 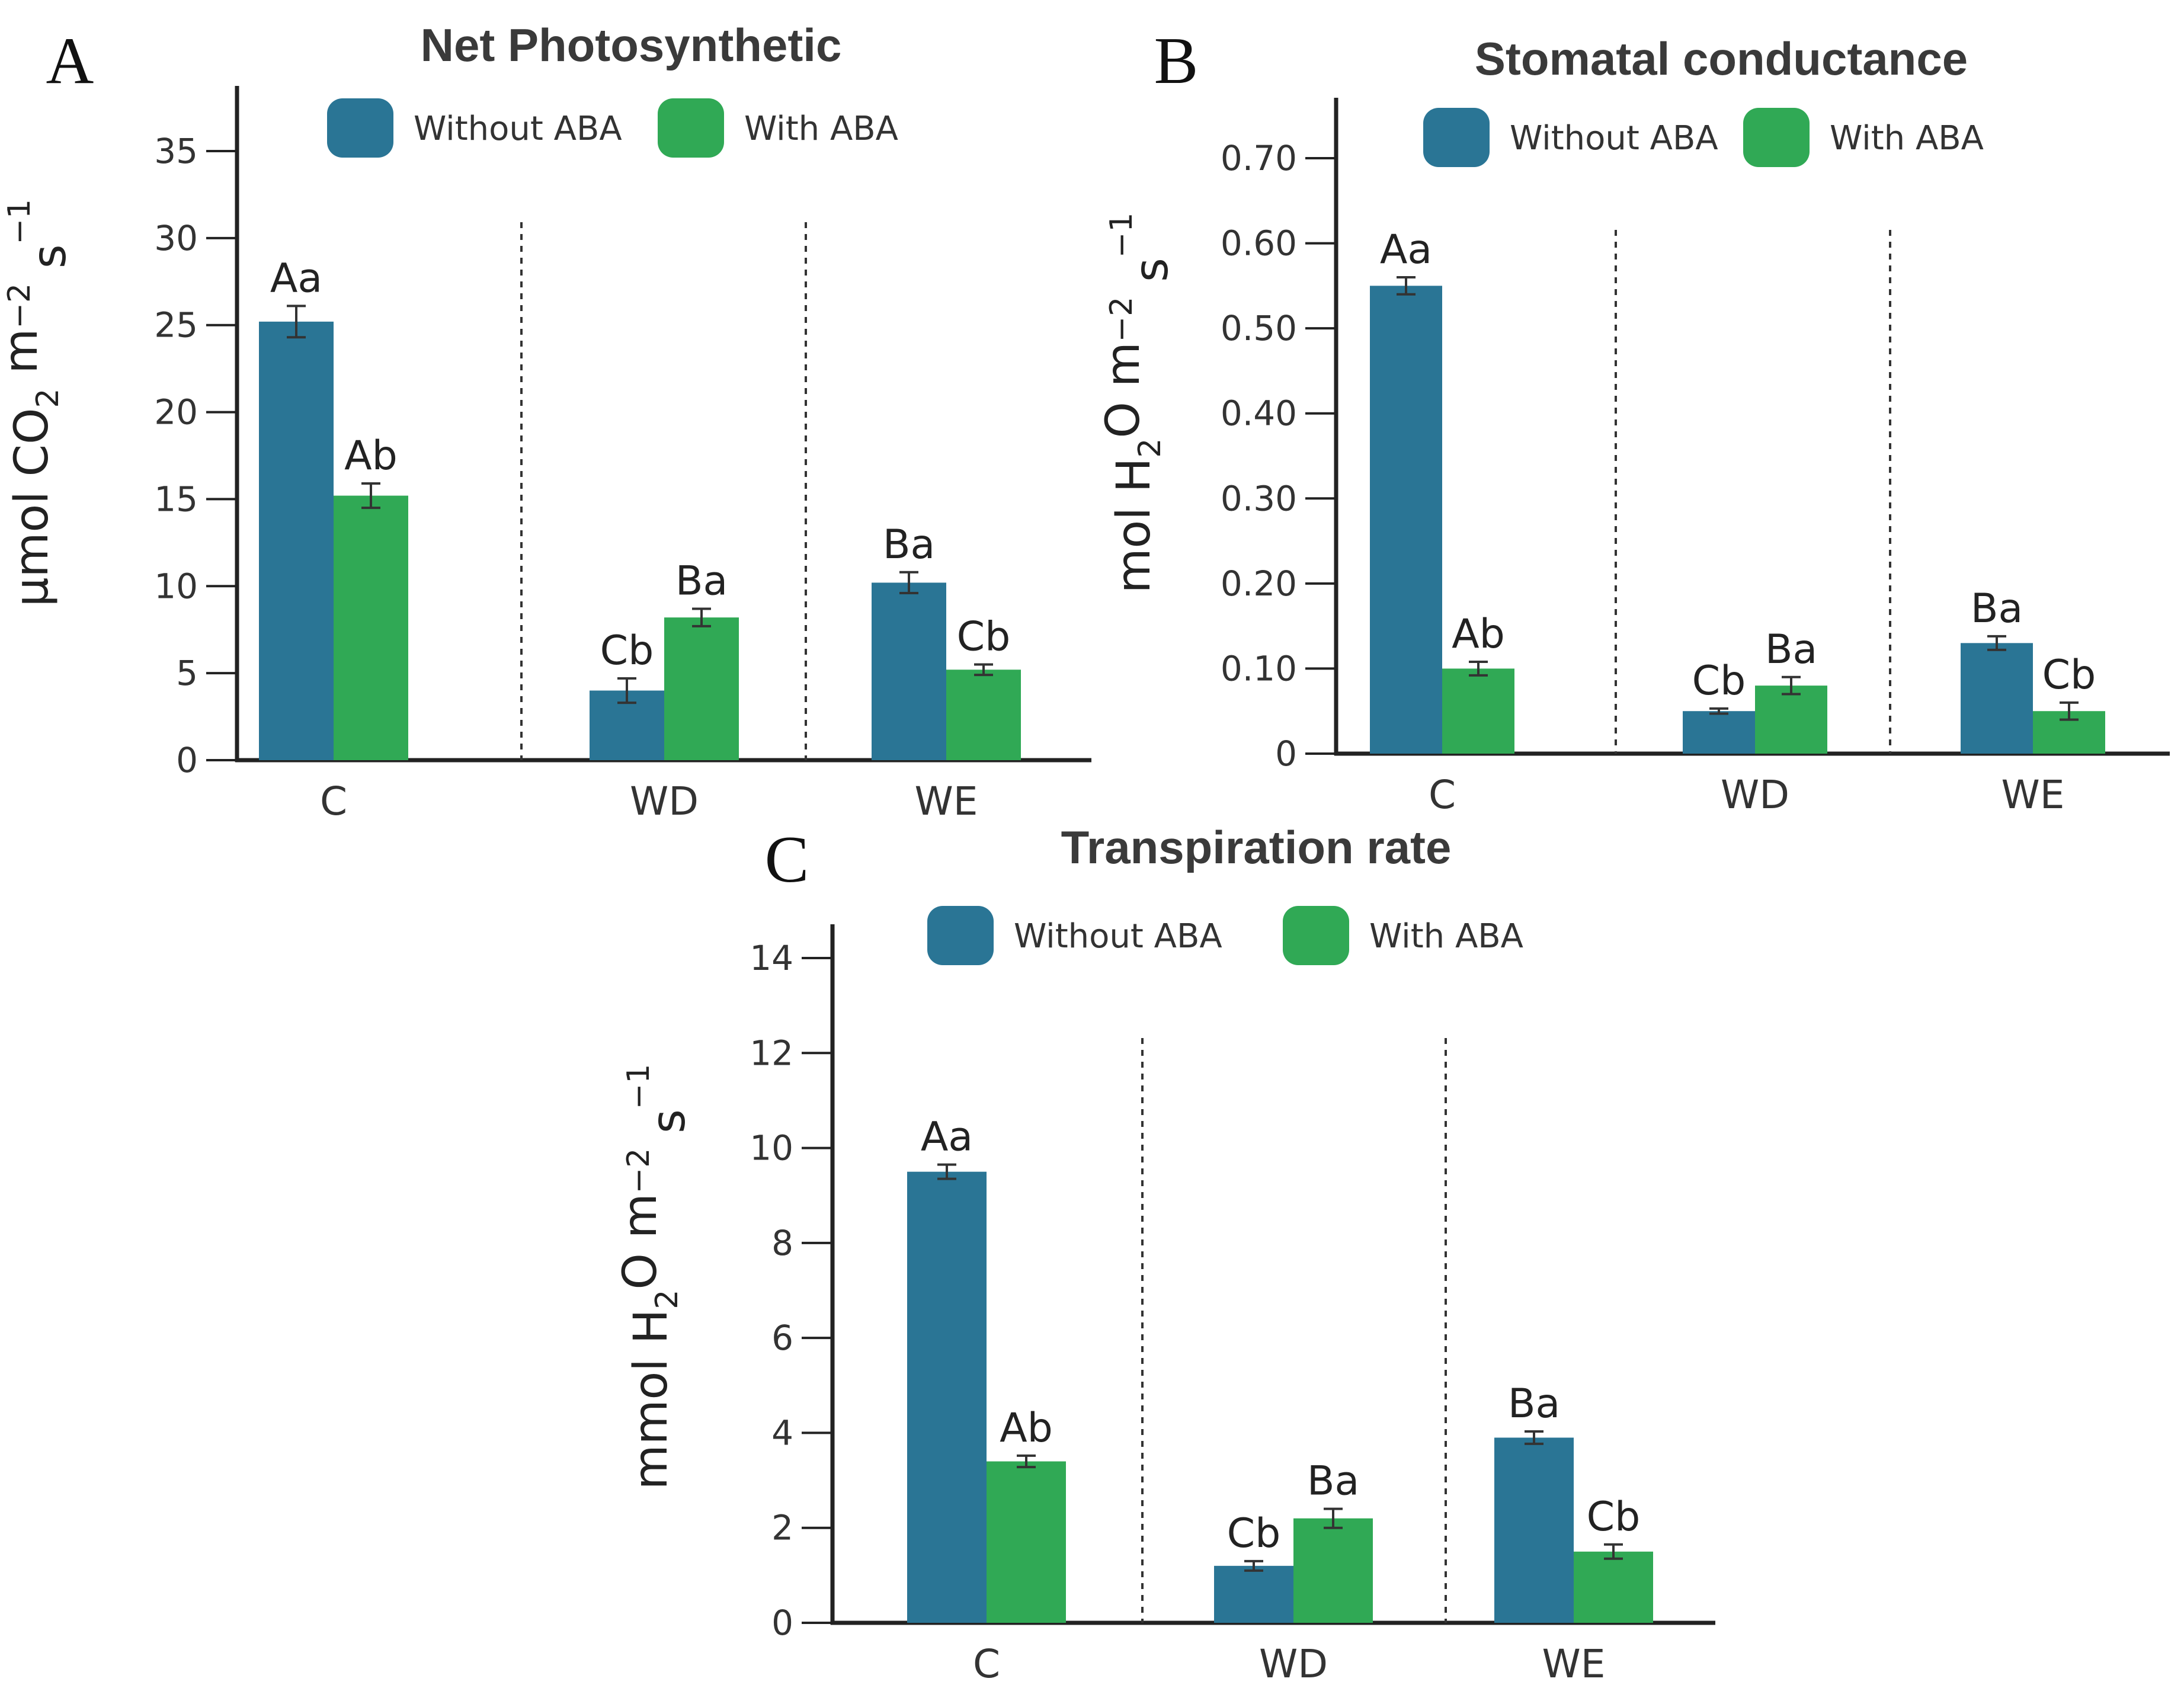 What do you see at coordinates (70, 61) in the screenshot?
I see `panel-letter: A` at bounding box center [70, 61].